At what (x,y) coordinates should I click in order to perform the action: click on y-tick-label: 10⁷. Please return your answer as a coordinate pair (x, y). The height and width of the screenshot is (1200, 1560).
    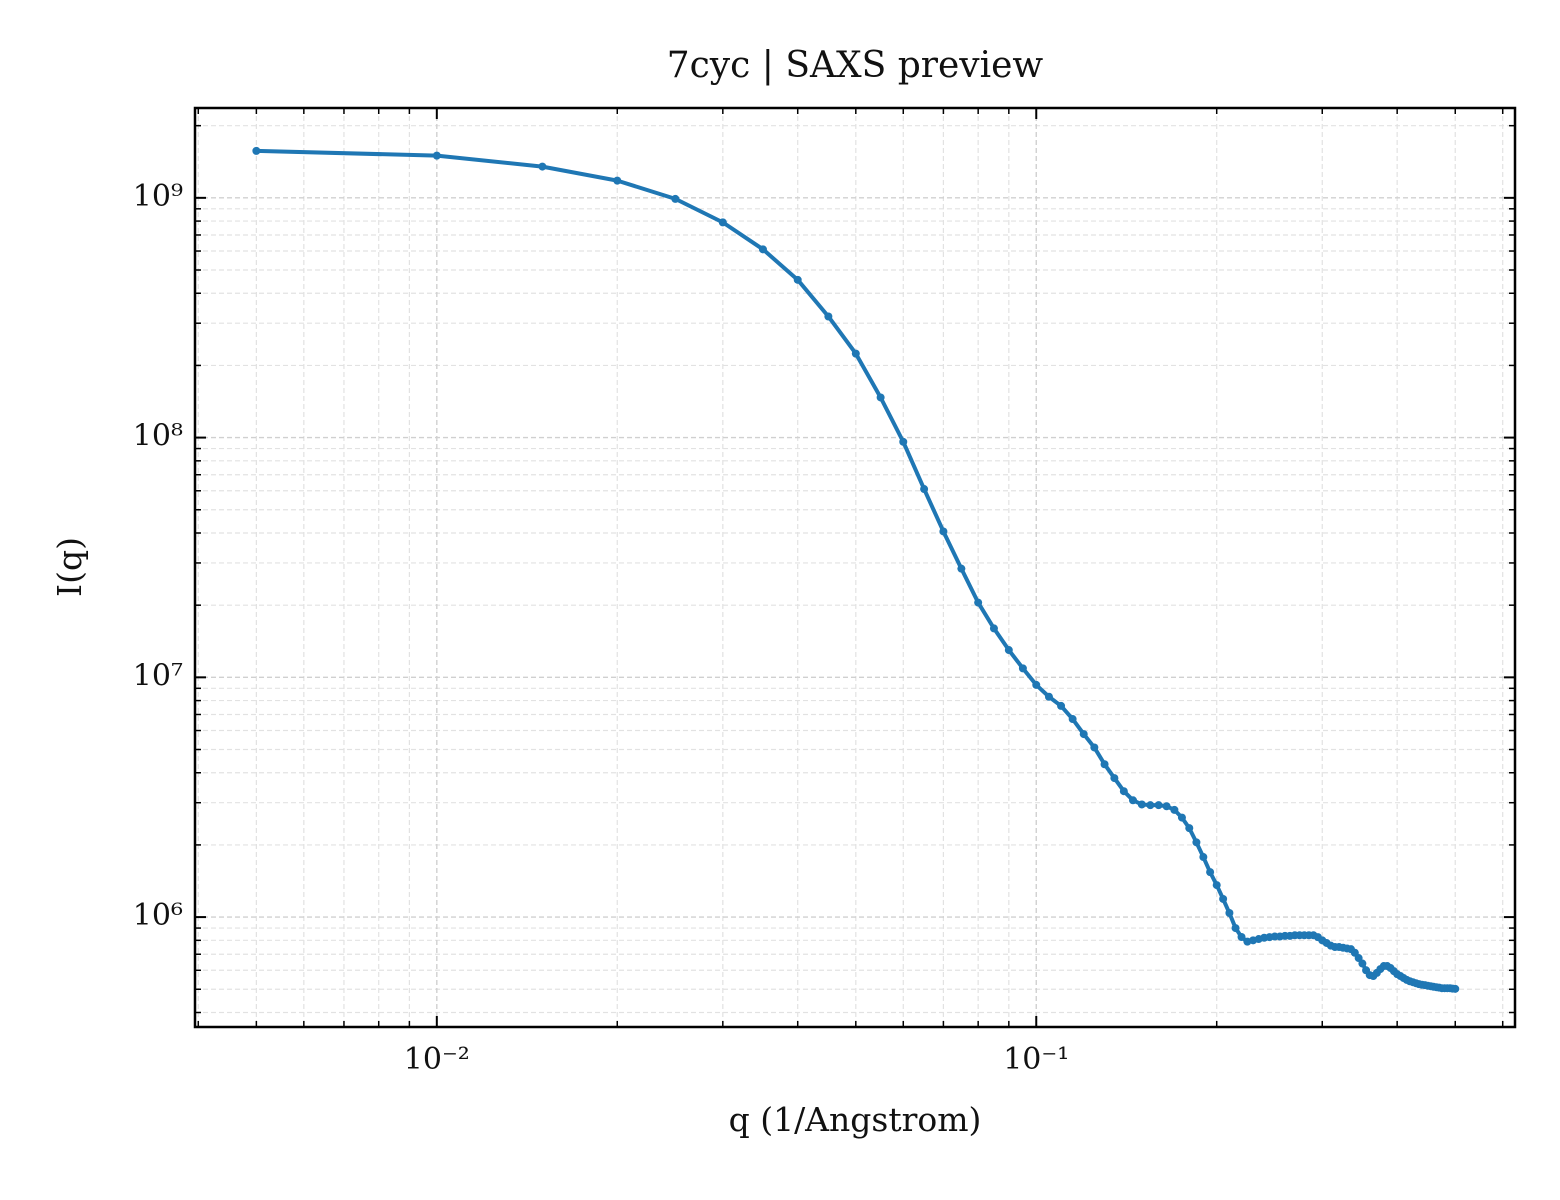
    Looking at the image, I should click on (158, 675).